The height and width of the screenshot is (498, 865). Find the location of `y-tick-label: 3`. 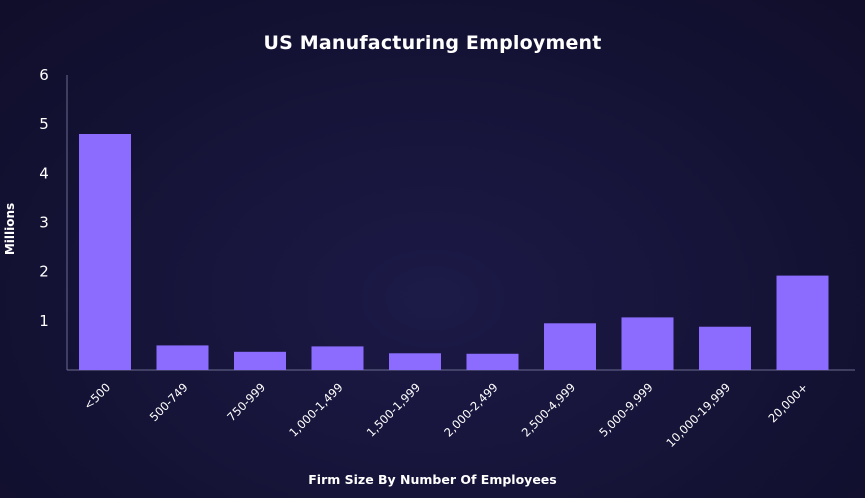

y-tick-label: 3 is located at coordinates (44, 223).